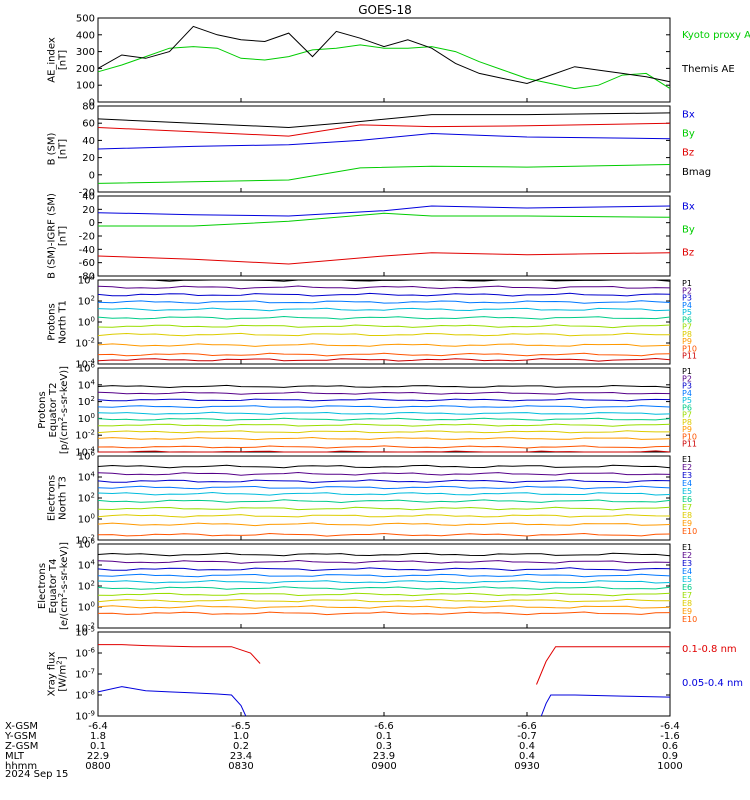  What do you see at coordinates (63, 586) in the screenshot?
I see `y-axis-label: [e/(cm2-s-sr-keV)]` at bounding box center [63, 586].